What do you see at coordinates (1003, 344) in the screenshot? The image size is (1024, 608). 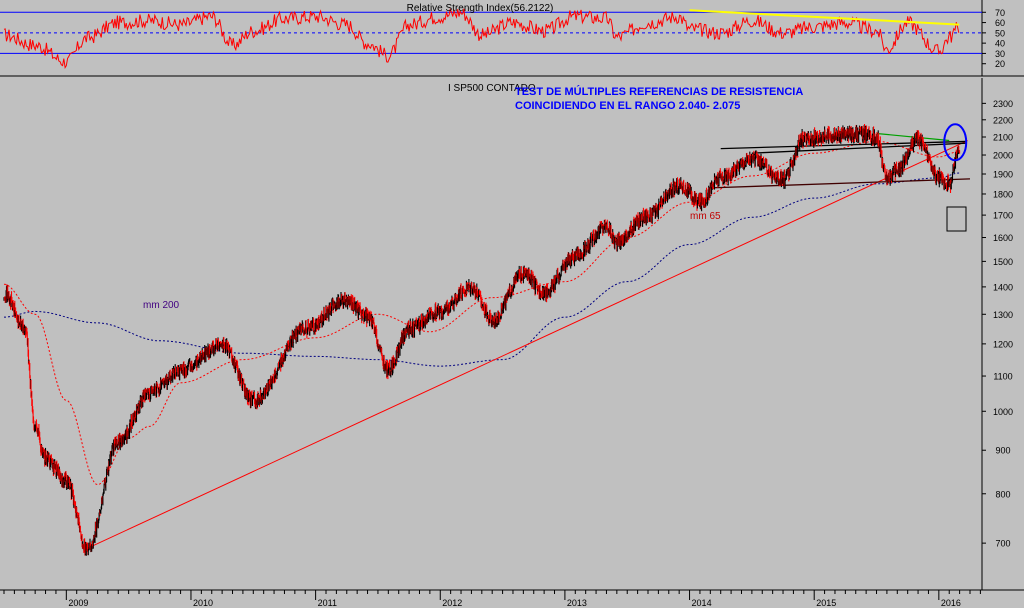 I see `price-tick-label: 1200` at bounding box center [1003, 344].